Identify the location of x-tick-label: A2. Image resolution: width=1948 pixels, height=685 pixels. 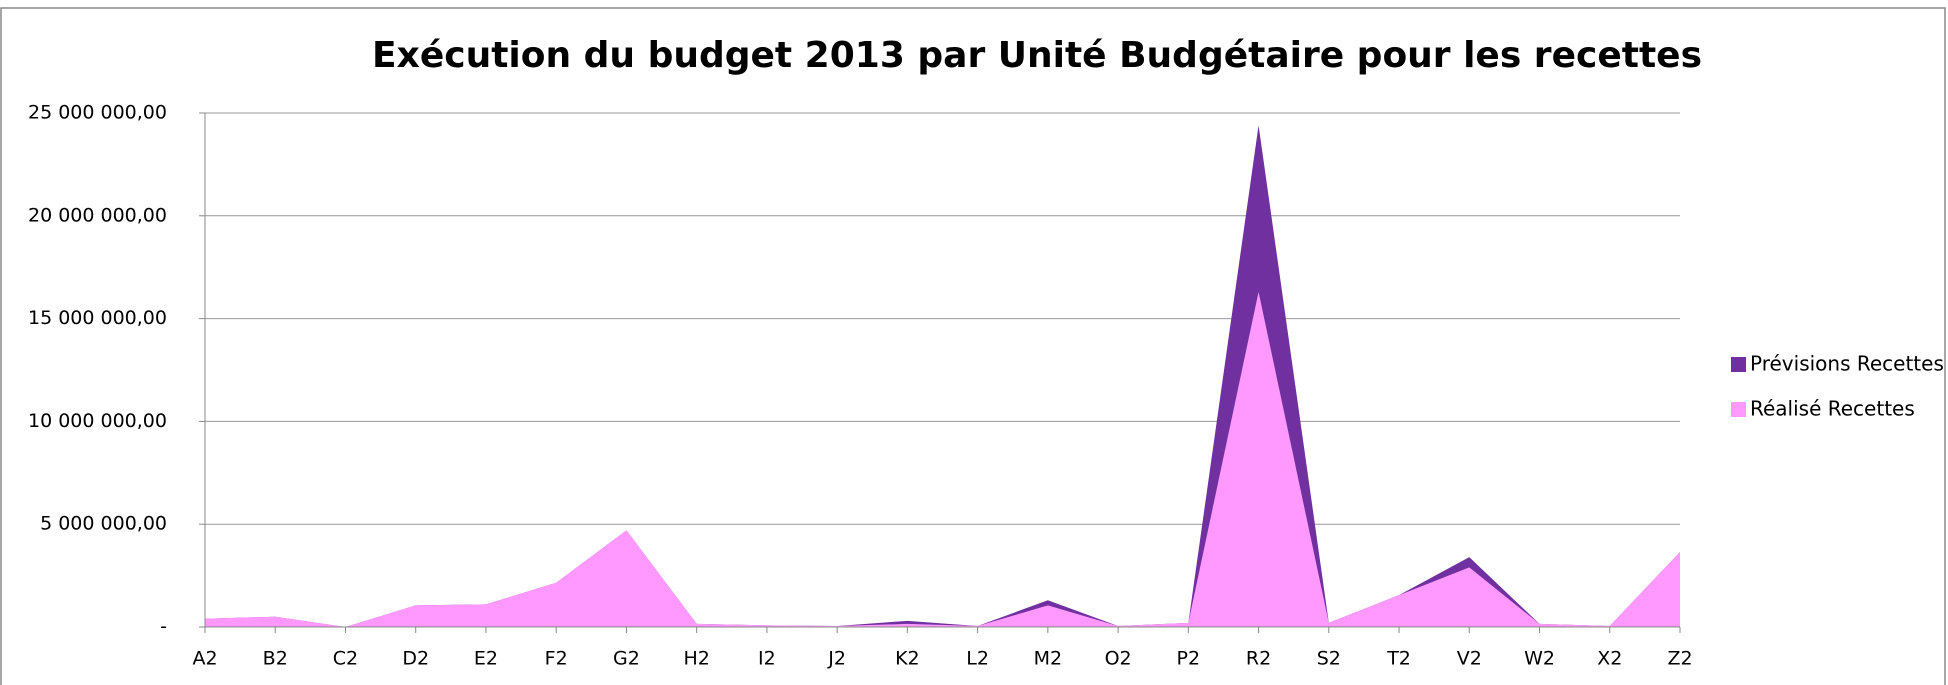
(204, 659).